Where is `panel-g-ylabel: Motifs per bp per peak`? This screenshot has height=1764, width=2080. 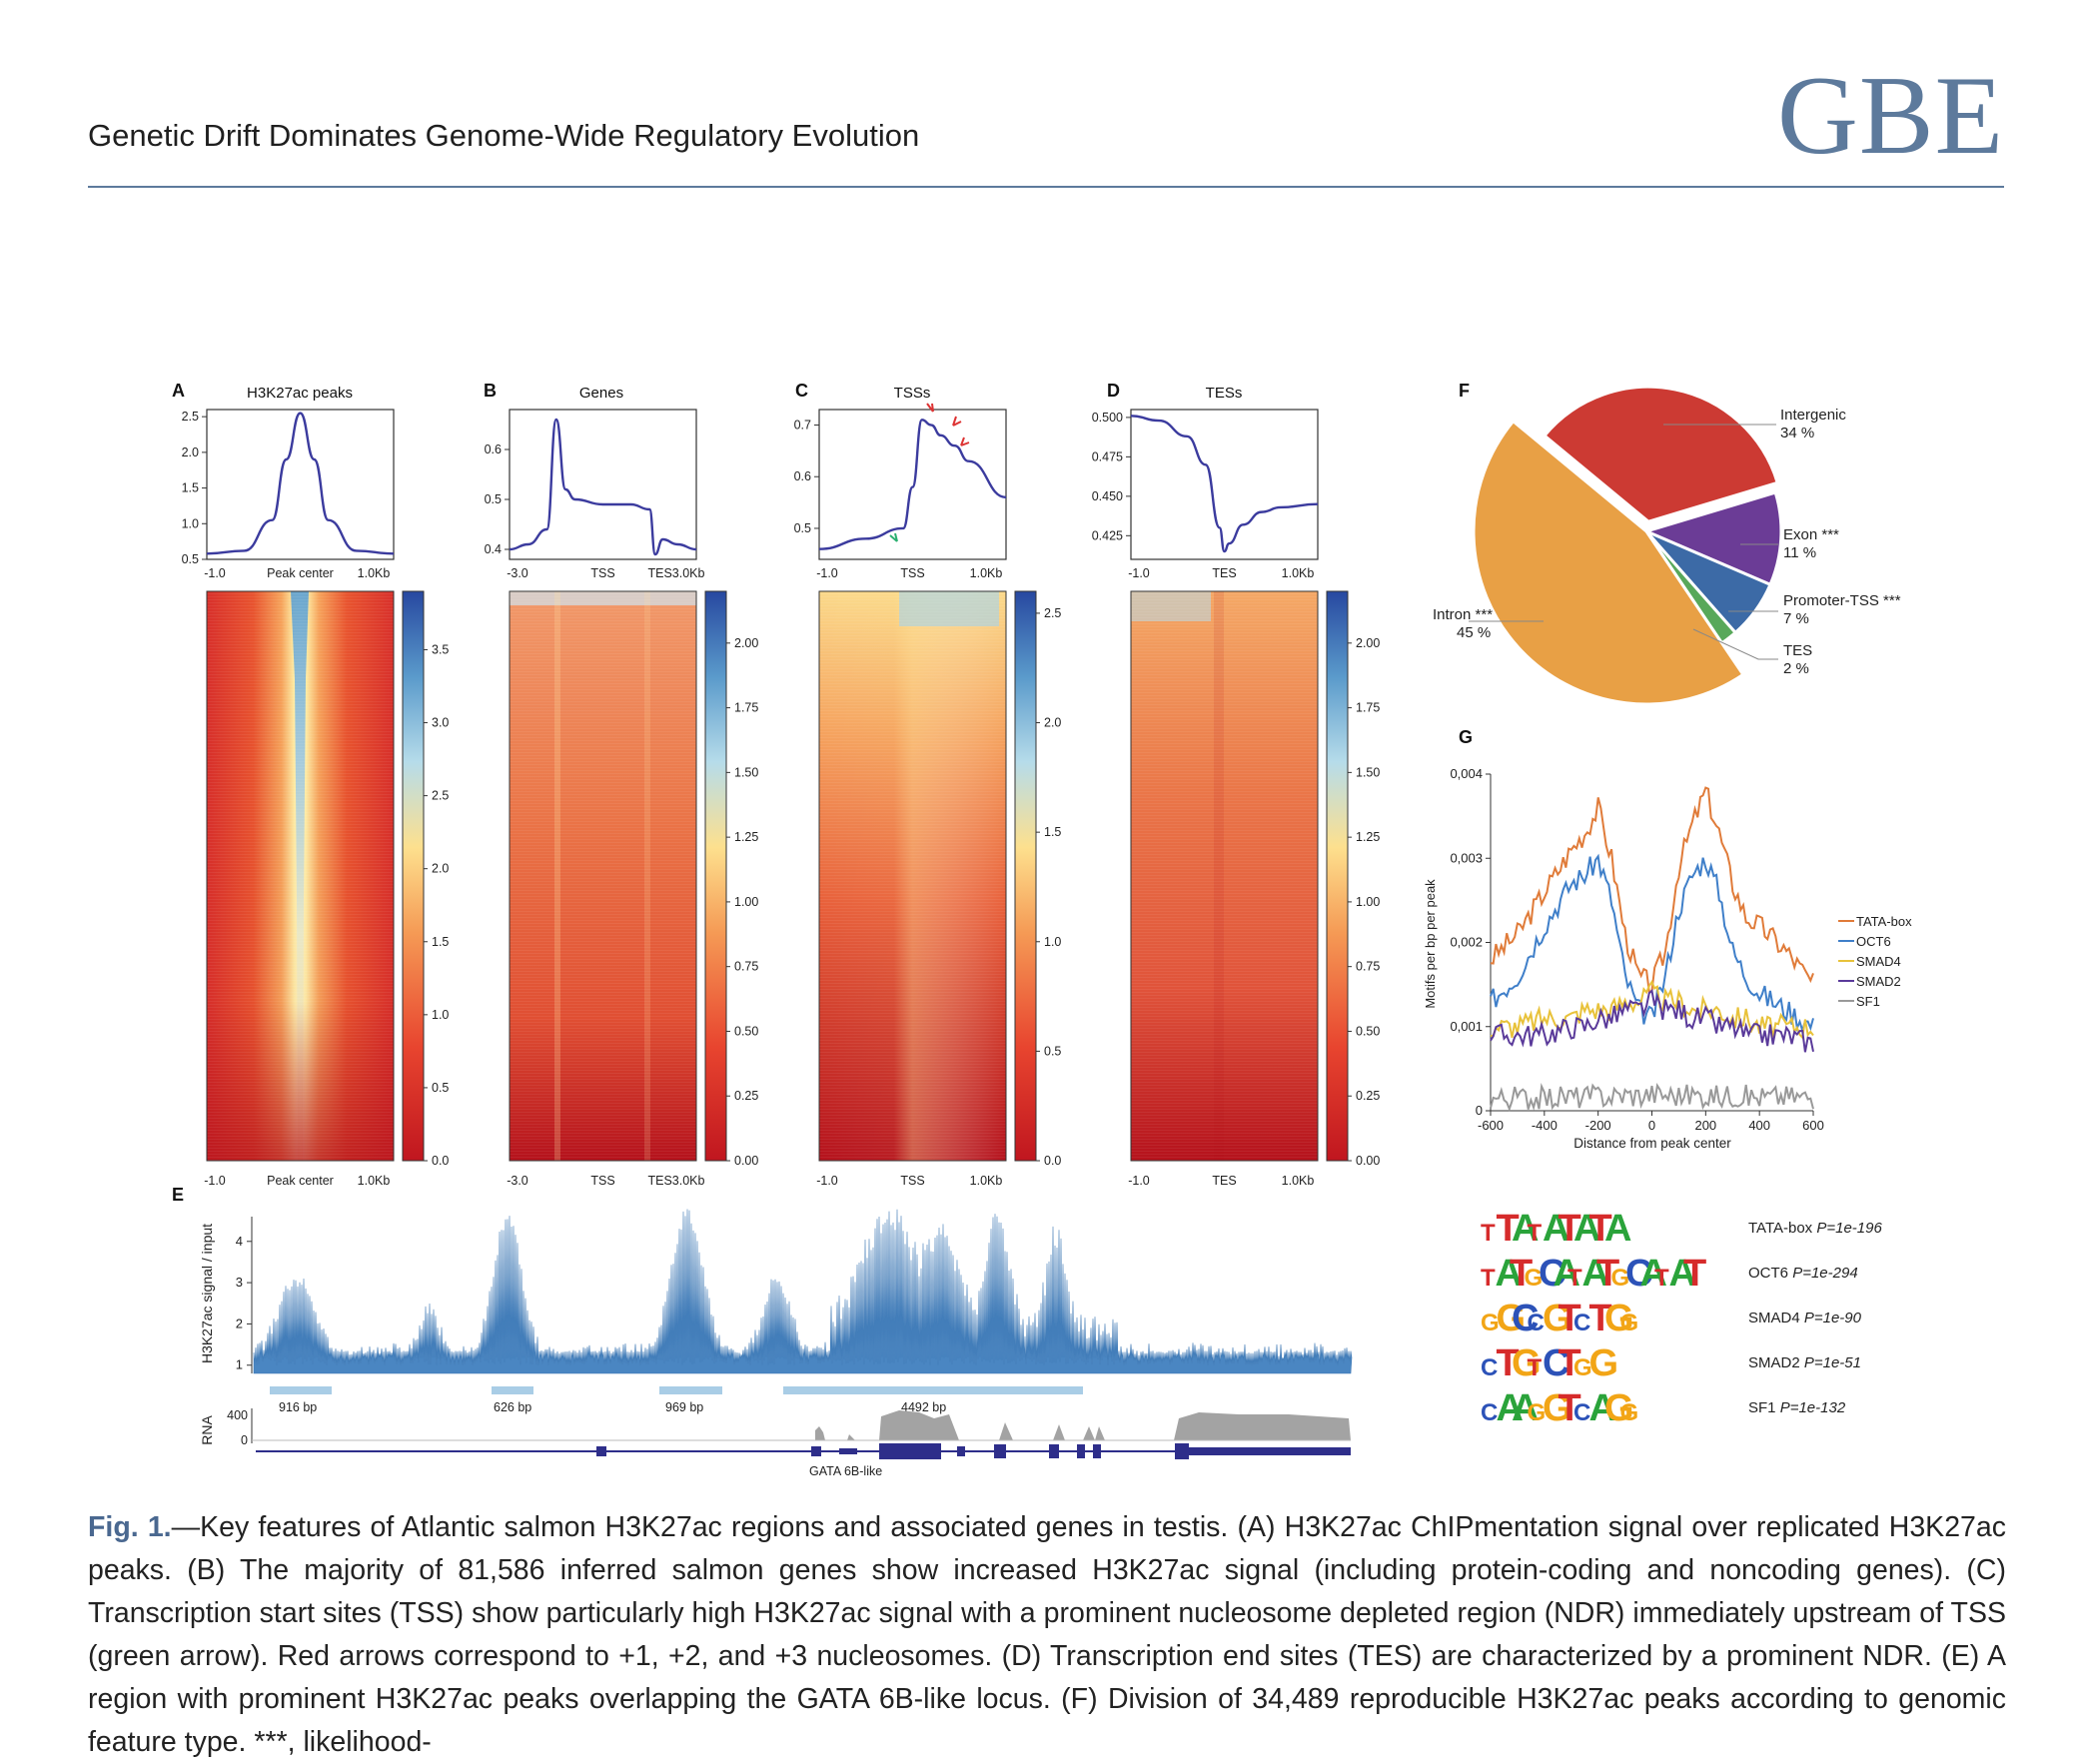
panel-g-ylabel: Motifs per bp per peak is located at coordinates (1430, 944).